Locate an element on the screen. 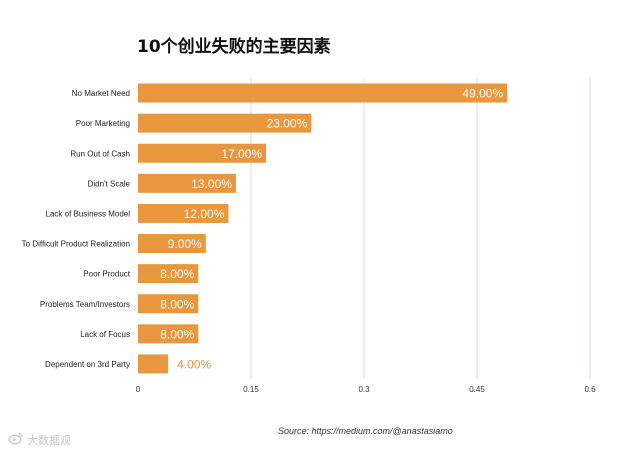  data-label: 9.00% is located at coordinates (185, 244).